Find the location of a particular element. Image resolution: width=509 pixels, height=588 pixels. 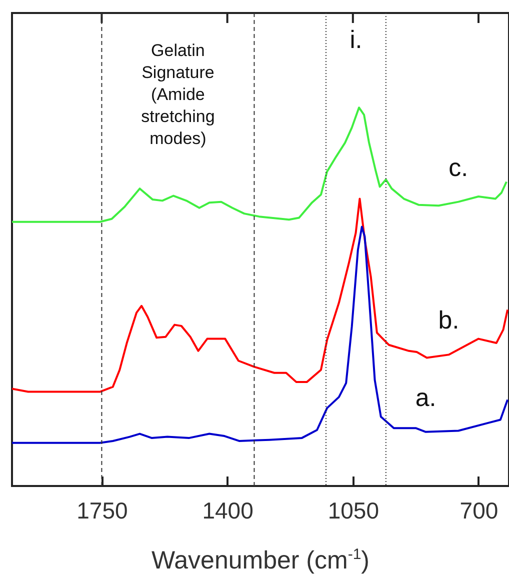

text: i. is located at coordinates (356, 40).